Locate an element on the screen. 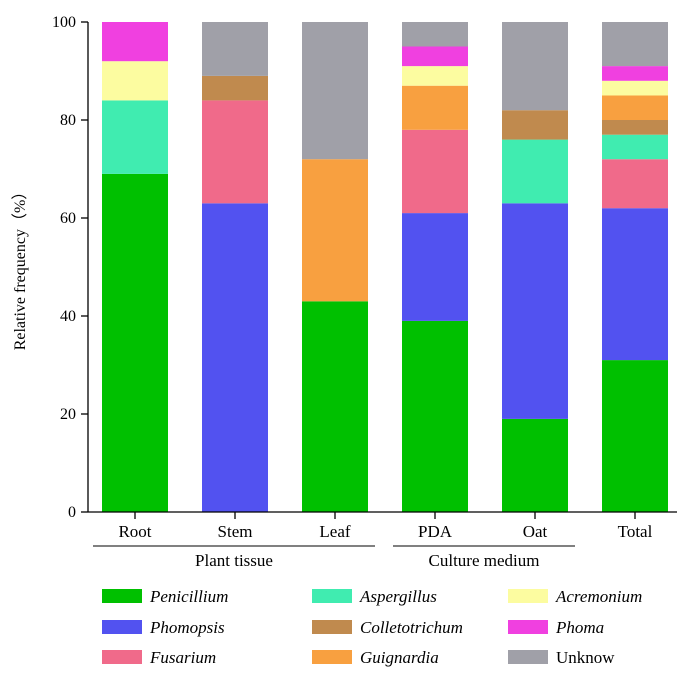  bar-segment-oat-colletotrichum is located at coordinates (535, 125).